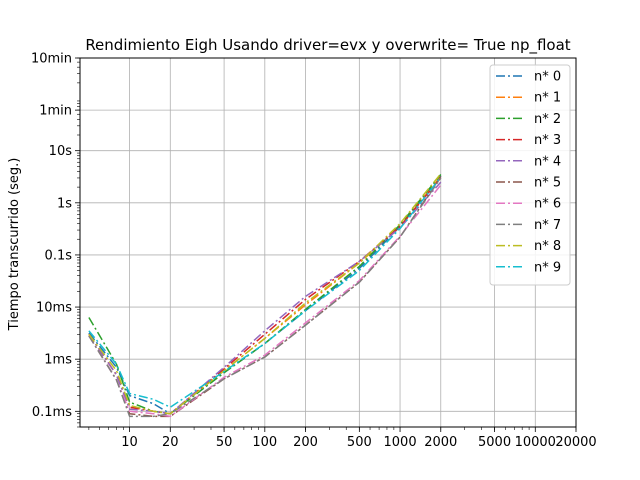 Image resolution: width=640 pixels, height=480 pixels. Describe the element at coordinates (52, 412) in the screenshot. I see `y-tick-label: 0.1ms` at that location.